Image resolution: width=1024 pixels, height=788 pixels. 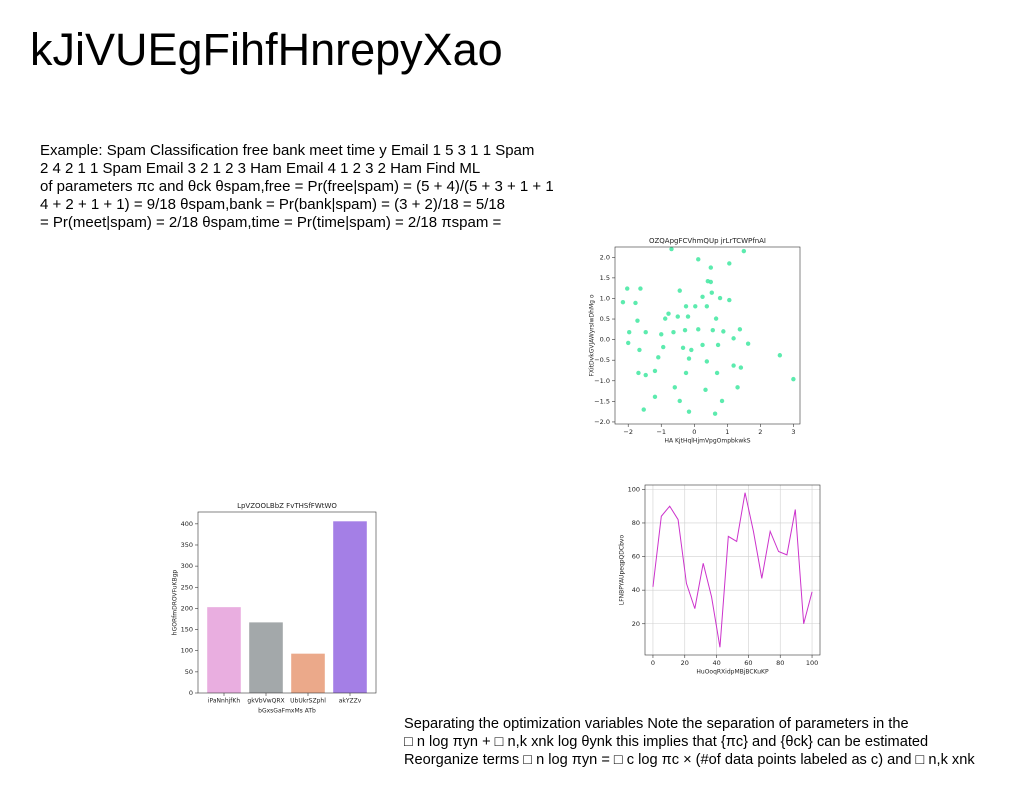 I want to click on y-tick-label: 300, so click(x=187, y=566).